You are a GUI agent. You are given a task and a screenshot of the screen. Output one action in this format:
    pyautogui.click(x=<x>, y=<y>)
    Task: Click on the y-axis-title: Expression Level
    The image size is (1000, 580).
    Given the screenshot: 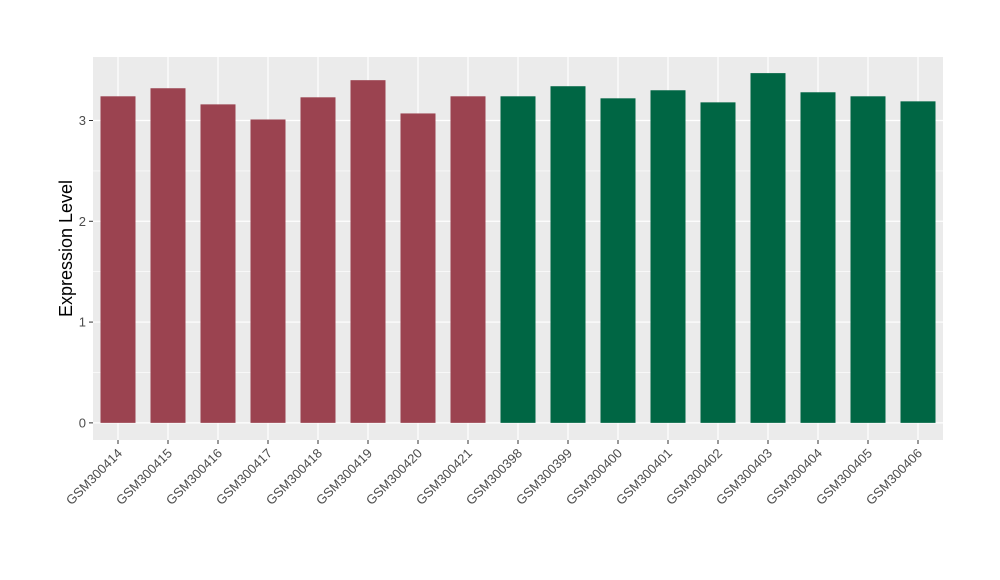 What is the action you would take?
    pyautogui.click(x=66, y=248)
    